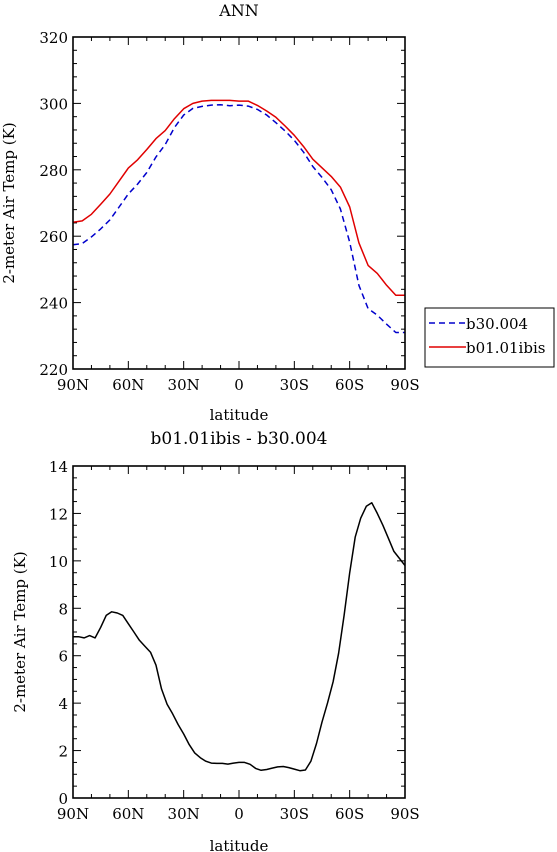 This screenshot has width=557, height=852. What do you see at coordinates (238, 10) in the screenshot?
I see `chart-title: ANN` at bounding box center [238, 10].